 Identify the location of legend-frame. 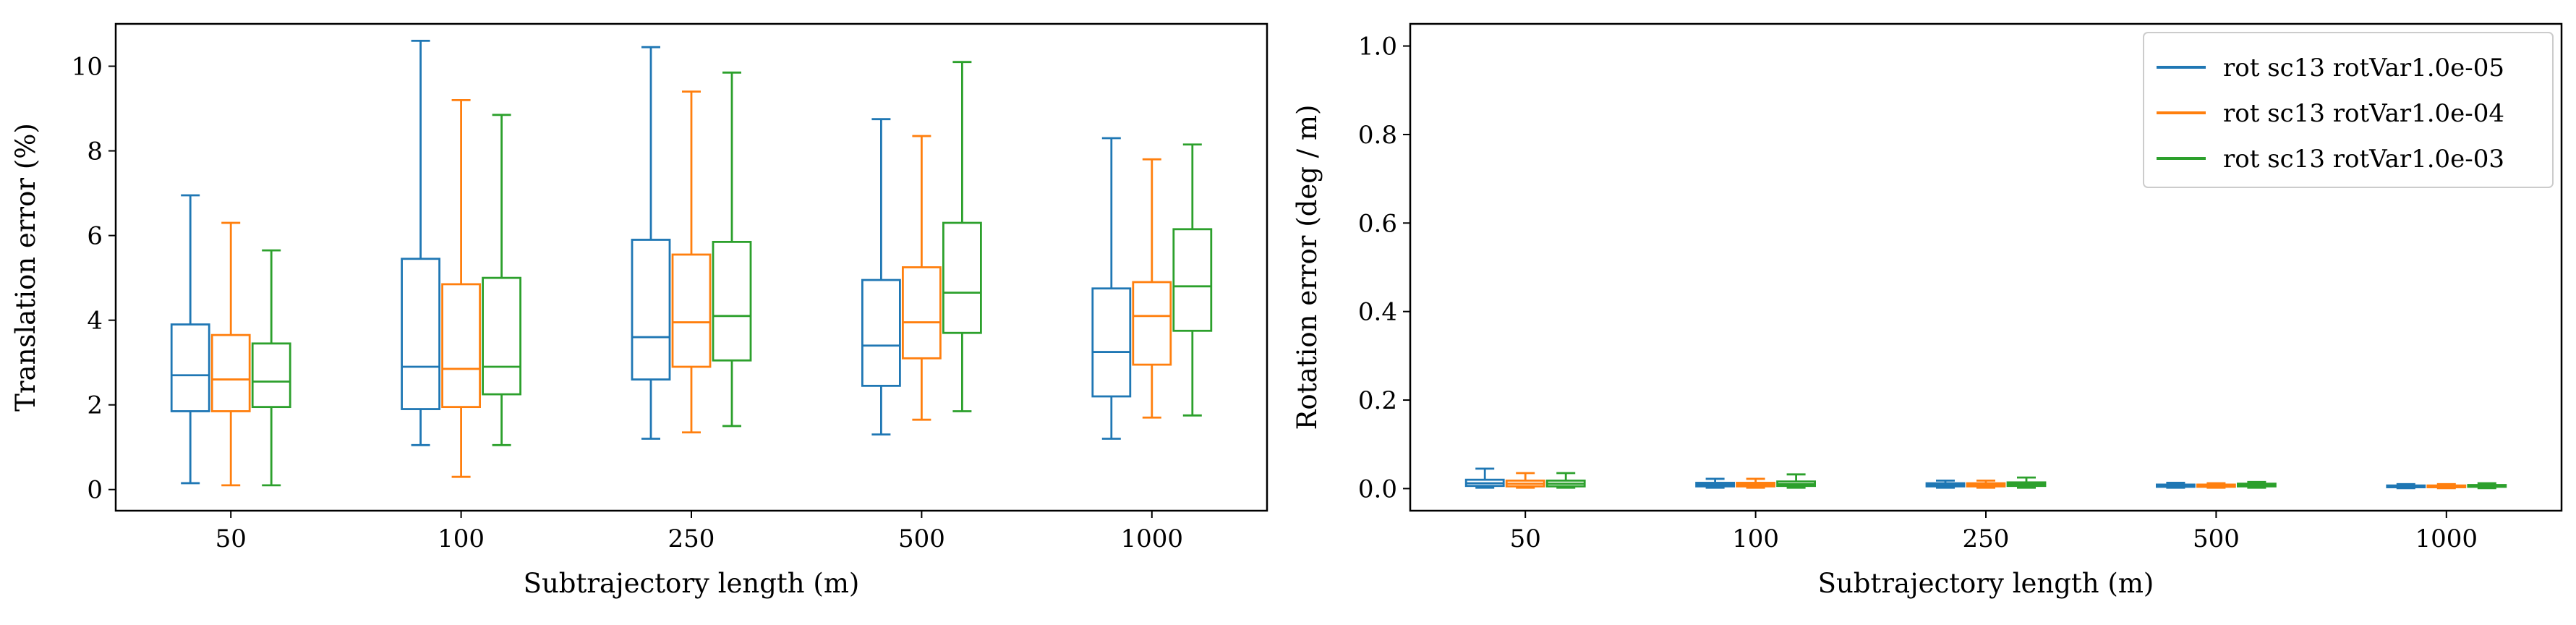
(2348, 110).